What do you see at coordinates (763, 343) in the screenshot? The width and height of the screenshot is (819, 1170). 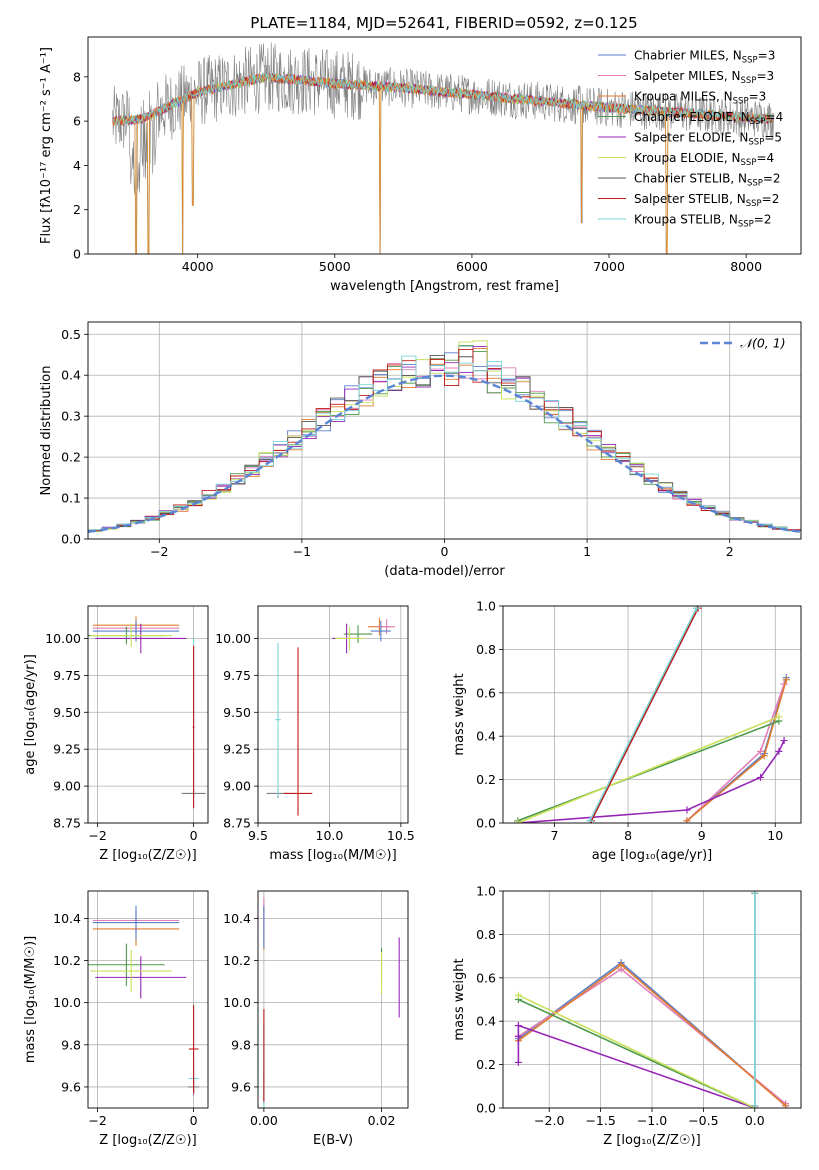 I see `legend-entry: 𝒩(0, 1)` at bounding box center [763, 343].